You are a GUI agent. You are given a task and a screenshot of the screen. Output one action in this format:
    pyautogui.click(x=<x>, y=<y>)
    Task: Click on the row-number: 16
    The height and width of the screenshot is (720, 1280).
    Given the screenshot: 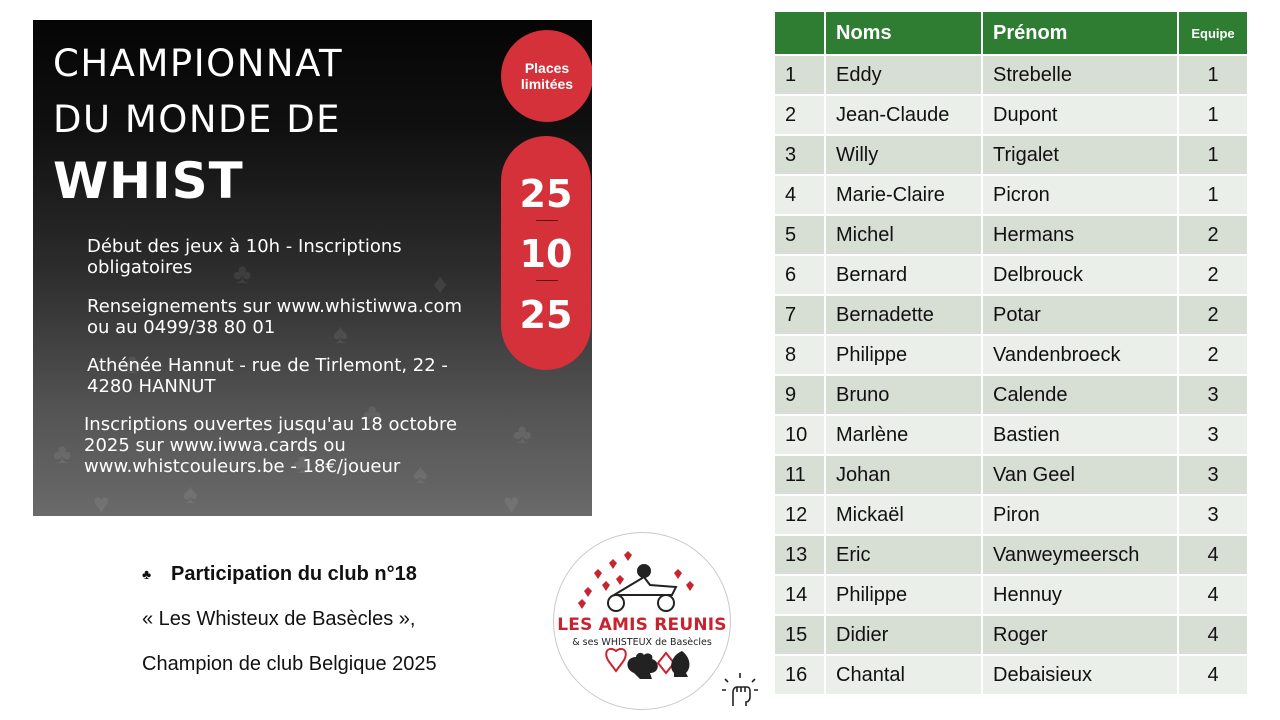 What is the action you would take?
    pyautogui.click(x=799, y=675)
    